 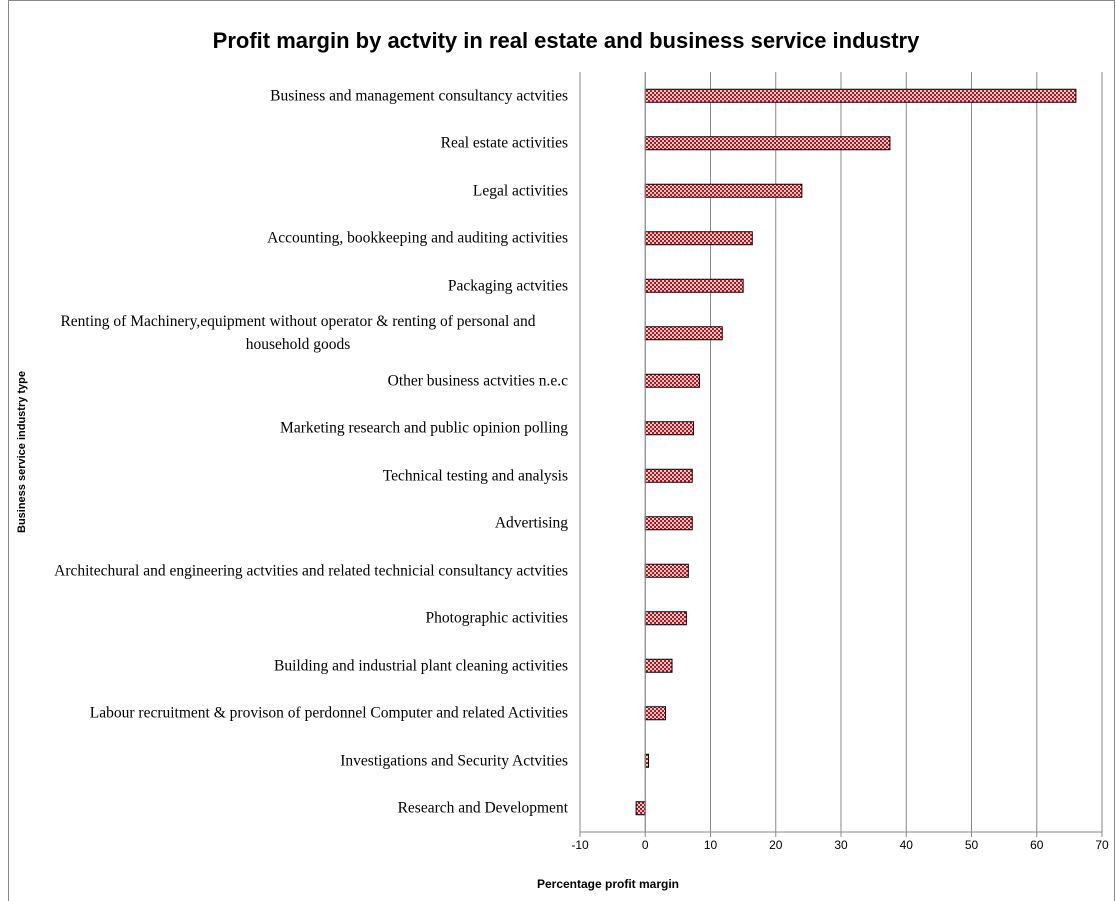 What do you see at coordinates (298, 475) in the screenshot?
I see `y-tick-label: Technical testing and analysis` at bounding box center [298, 475].